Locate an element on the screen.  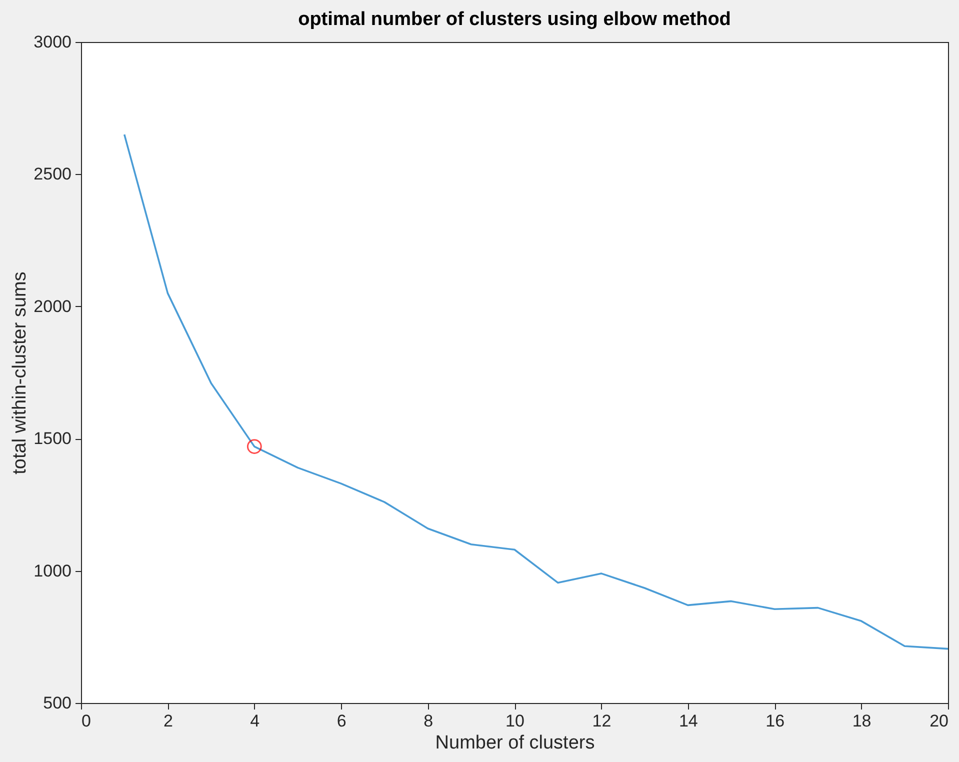
x-tick-label: 2 is located at coordinates (168, 721).